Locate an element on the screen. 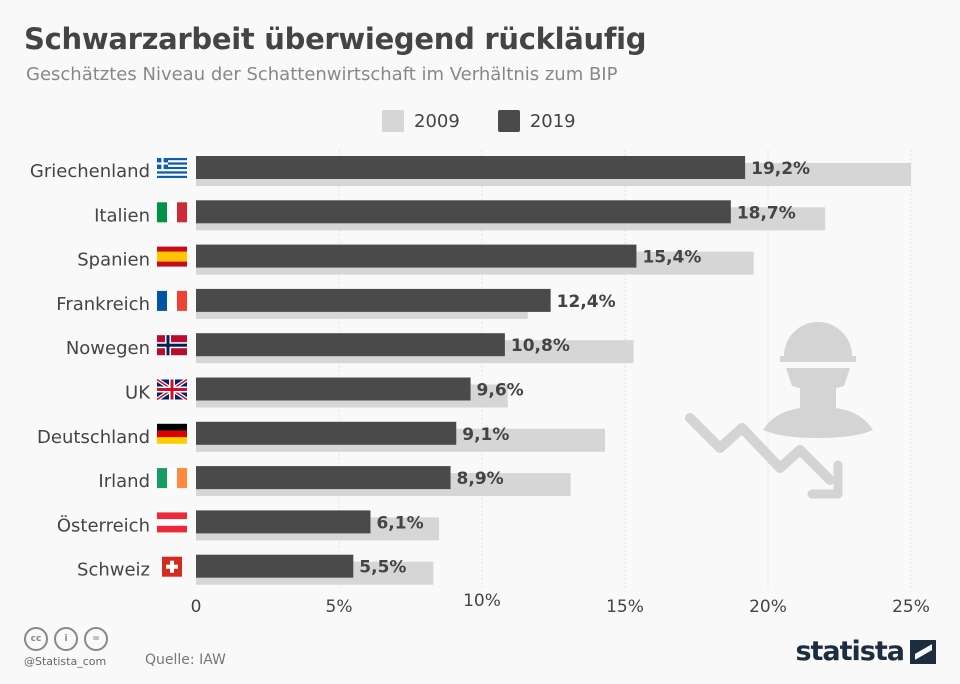 The width and height of the screenshot is (960, 684). by-icon: i is located at coordinates (66, 639).